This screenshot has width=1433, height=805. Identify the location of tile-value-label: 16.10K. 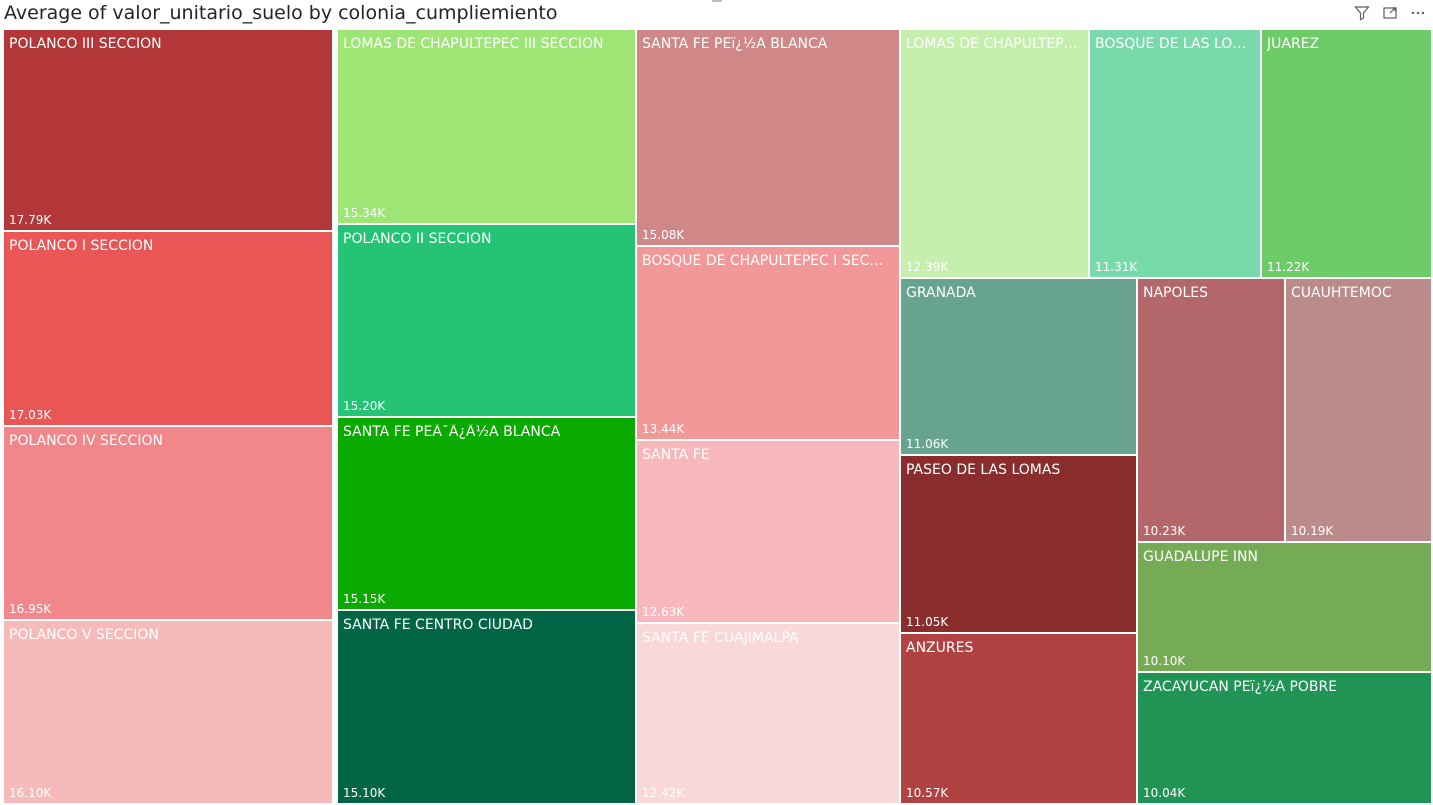
(30, 793).